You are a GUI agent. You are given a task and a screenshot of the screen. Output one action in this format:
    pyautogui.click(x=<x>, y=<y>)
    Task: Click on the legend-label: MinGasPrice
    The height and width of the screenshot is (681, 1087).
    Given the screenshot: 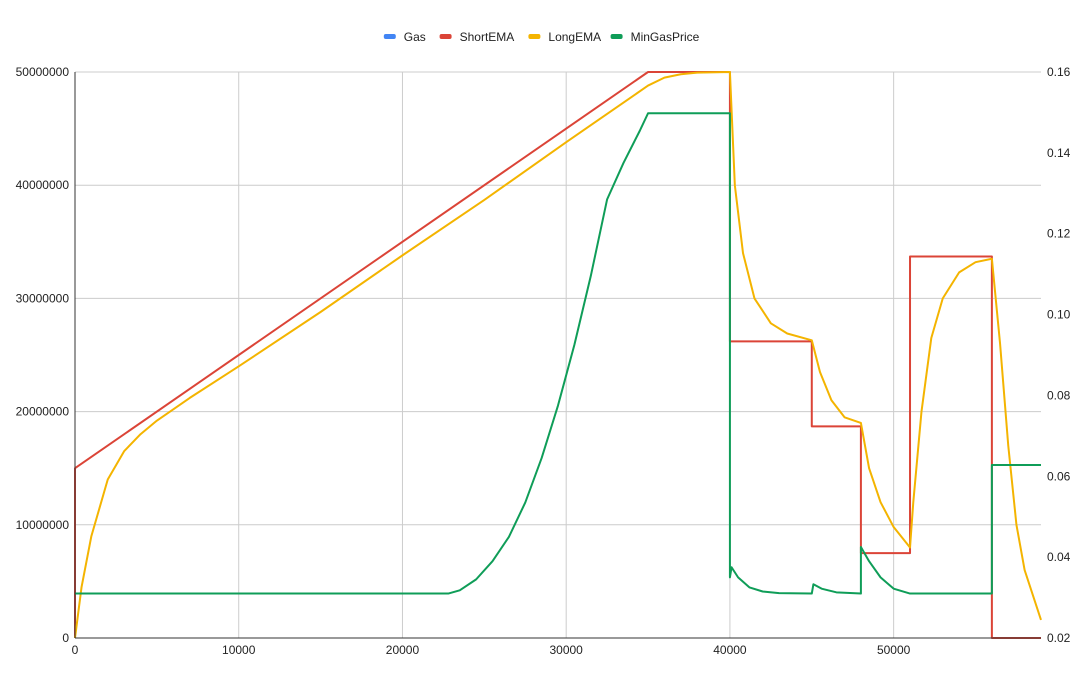 What is the action you would take?
    pyautogui.click(x=665, y=37)
    